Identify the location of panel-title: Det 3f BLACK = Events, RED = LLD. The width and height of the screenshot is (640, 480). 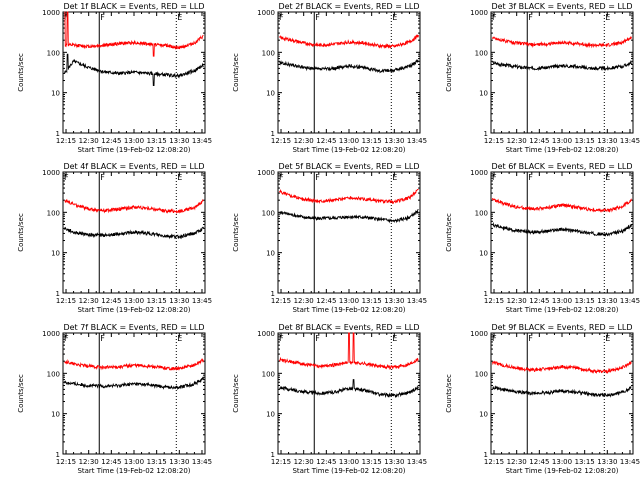
(561, 6).